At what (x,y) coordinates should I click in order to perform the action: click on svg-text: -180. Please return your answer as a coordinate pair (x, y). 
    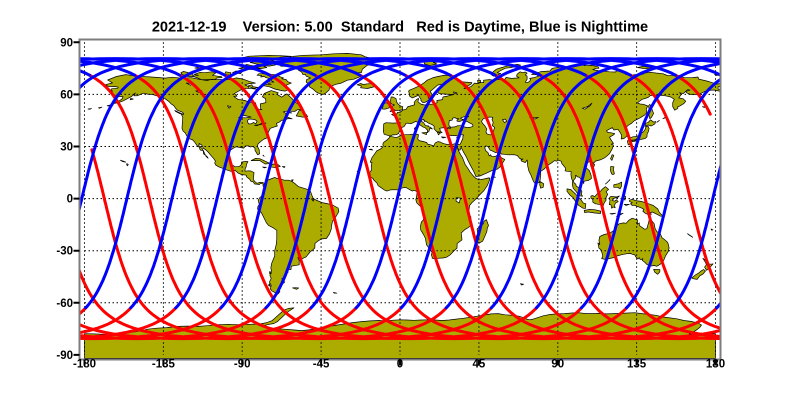
    Looking at the image, I should click on (84, 365).